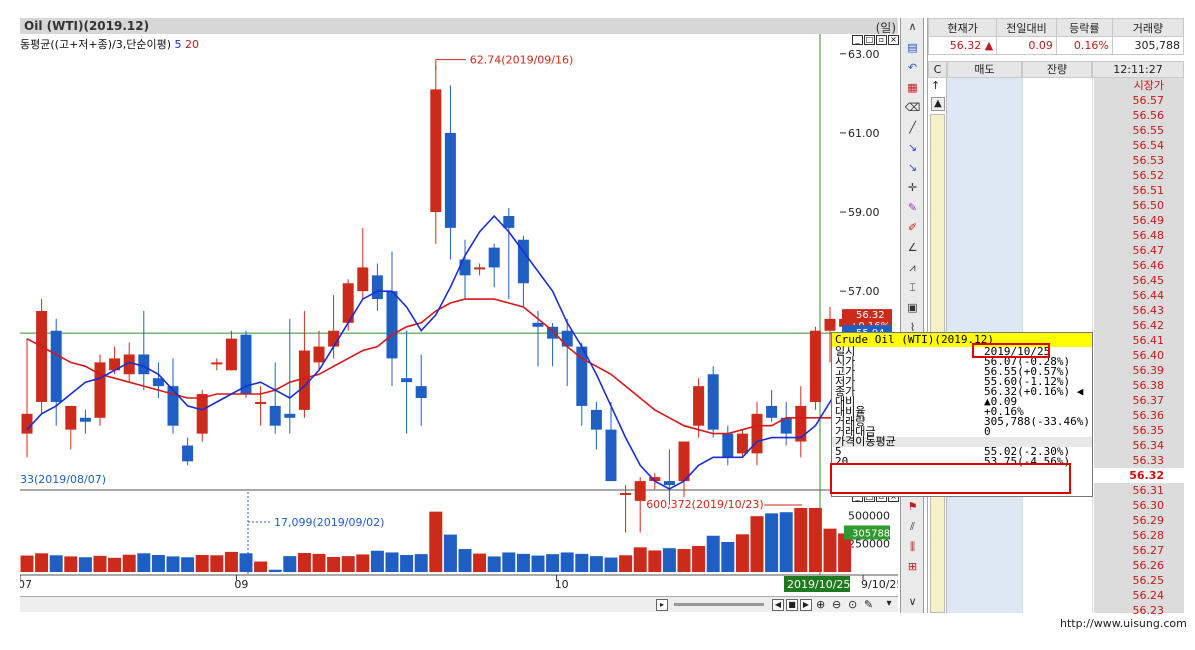 The height and width of the screenshot is (650, 1195). Describe the element at coordinates (912, 601) in the screenshot. I see `expand-toolbar-icon: ∨` at that location.